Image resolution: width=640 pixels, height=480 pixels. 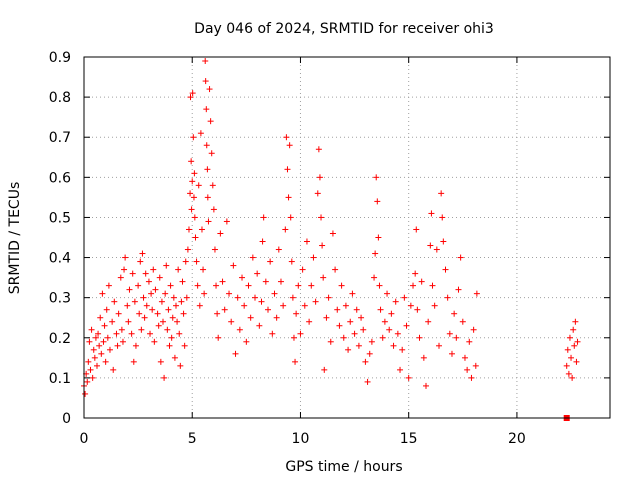 What do you see at coordinates (301, 439) in the screenshot?
I see `x-tick-label: 10` at bounding box center [301, 439].